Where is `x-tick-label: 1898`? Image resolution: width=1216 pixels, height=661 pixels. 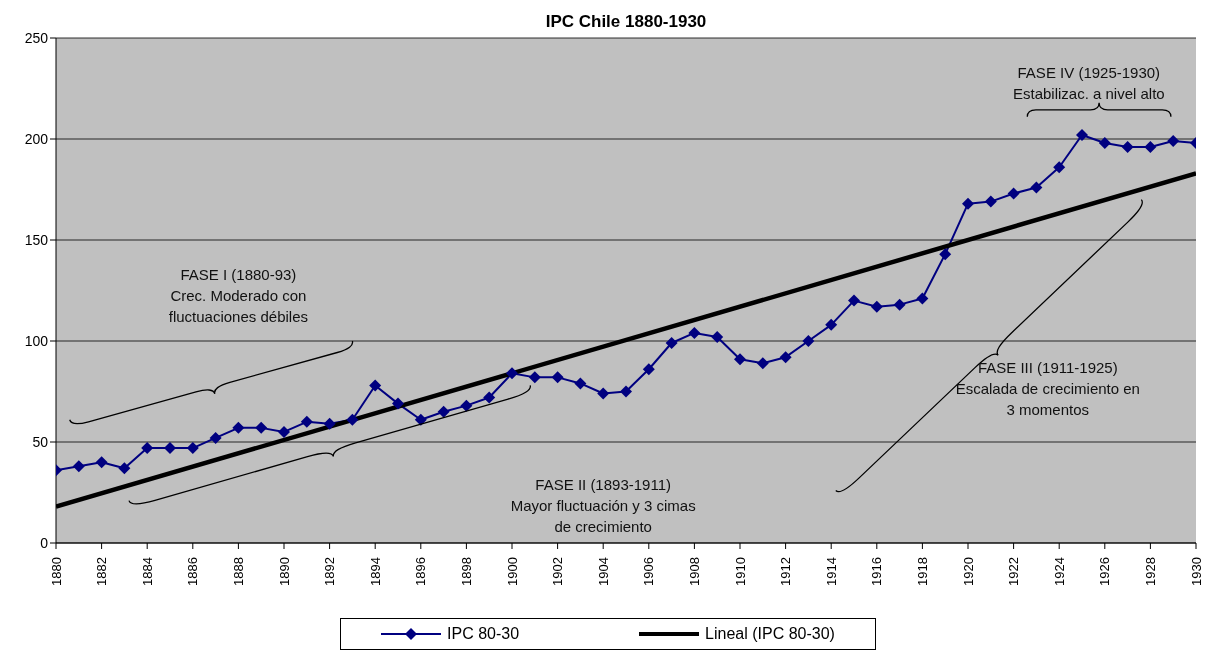
x-tick-label: 1898 is located at coordinates (466, 571).